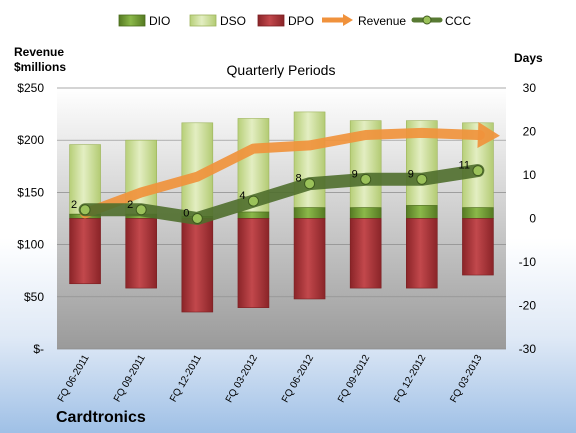  What do you see at coordinates (281, 70) in the screenshot?
I see `chart-title: Quarterly Periods` at bounding box center [281, 70].